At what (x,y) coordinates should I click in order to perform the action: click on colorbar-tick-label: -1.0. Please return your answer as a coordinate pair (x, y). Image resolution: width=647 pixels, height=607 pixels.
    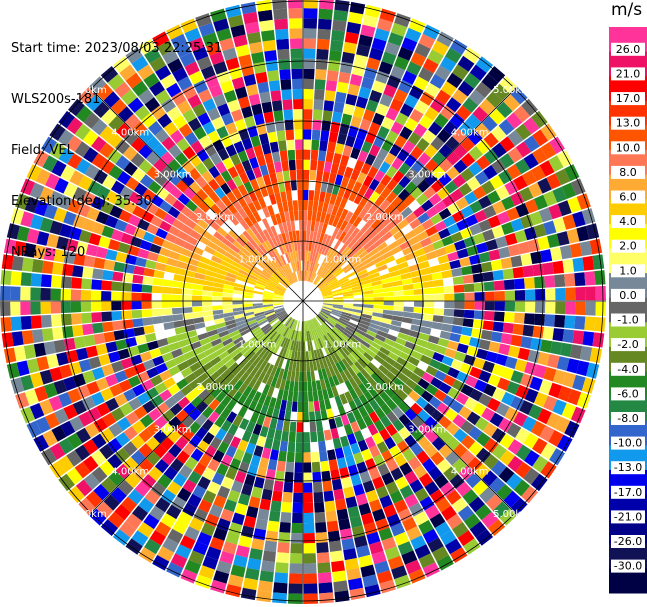
    Looking at the image, I should click on (627, 320).